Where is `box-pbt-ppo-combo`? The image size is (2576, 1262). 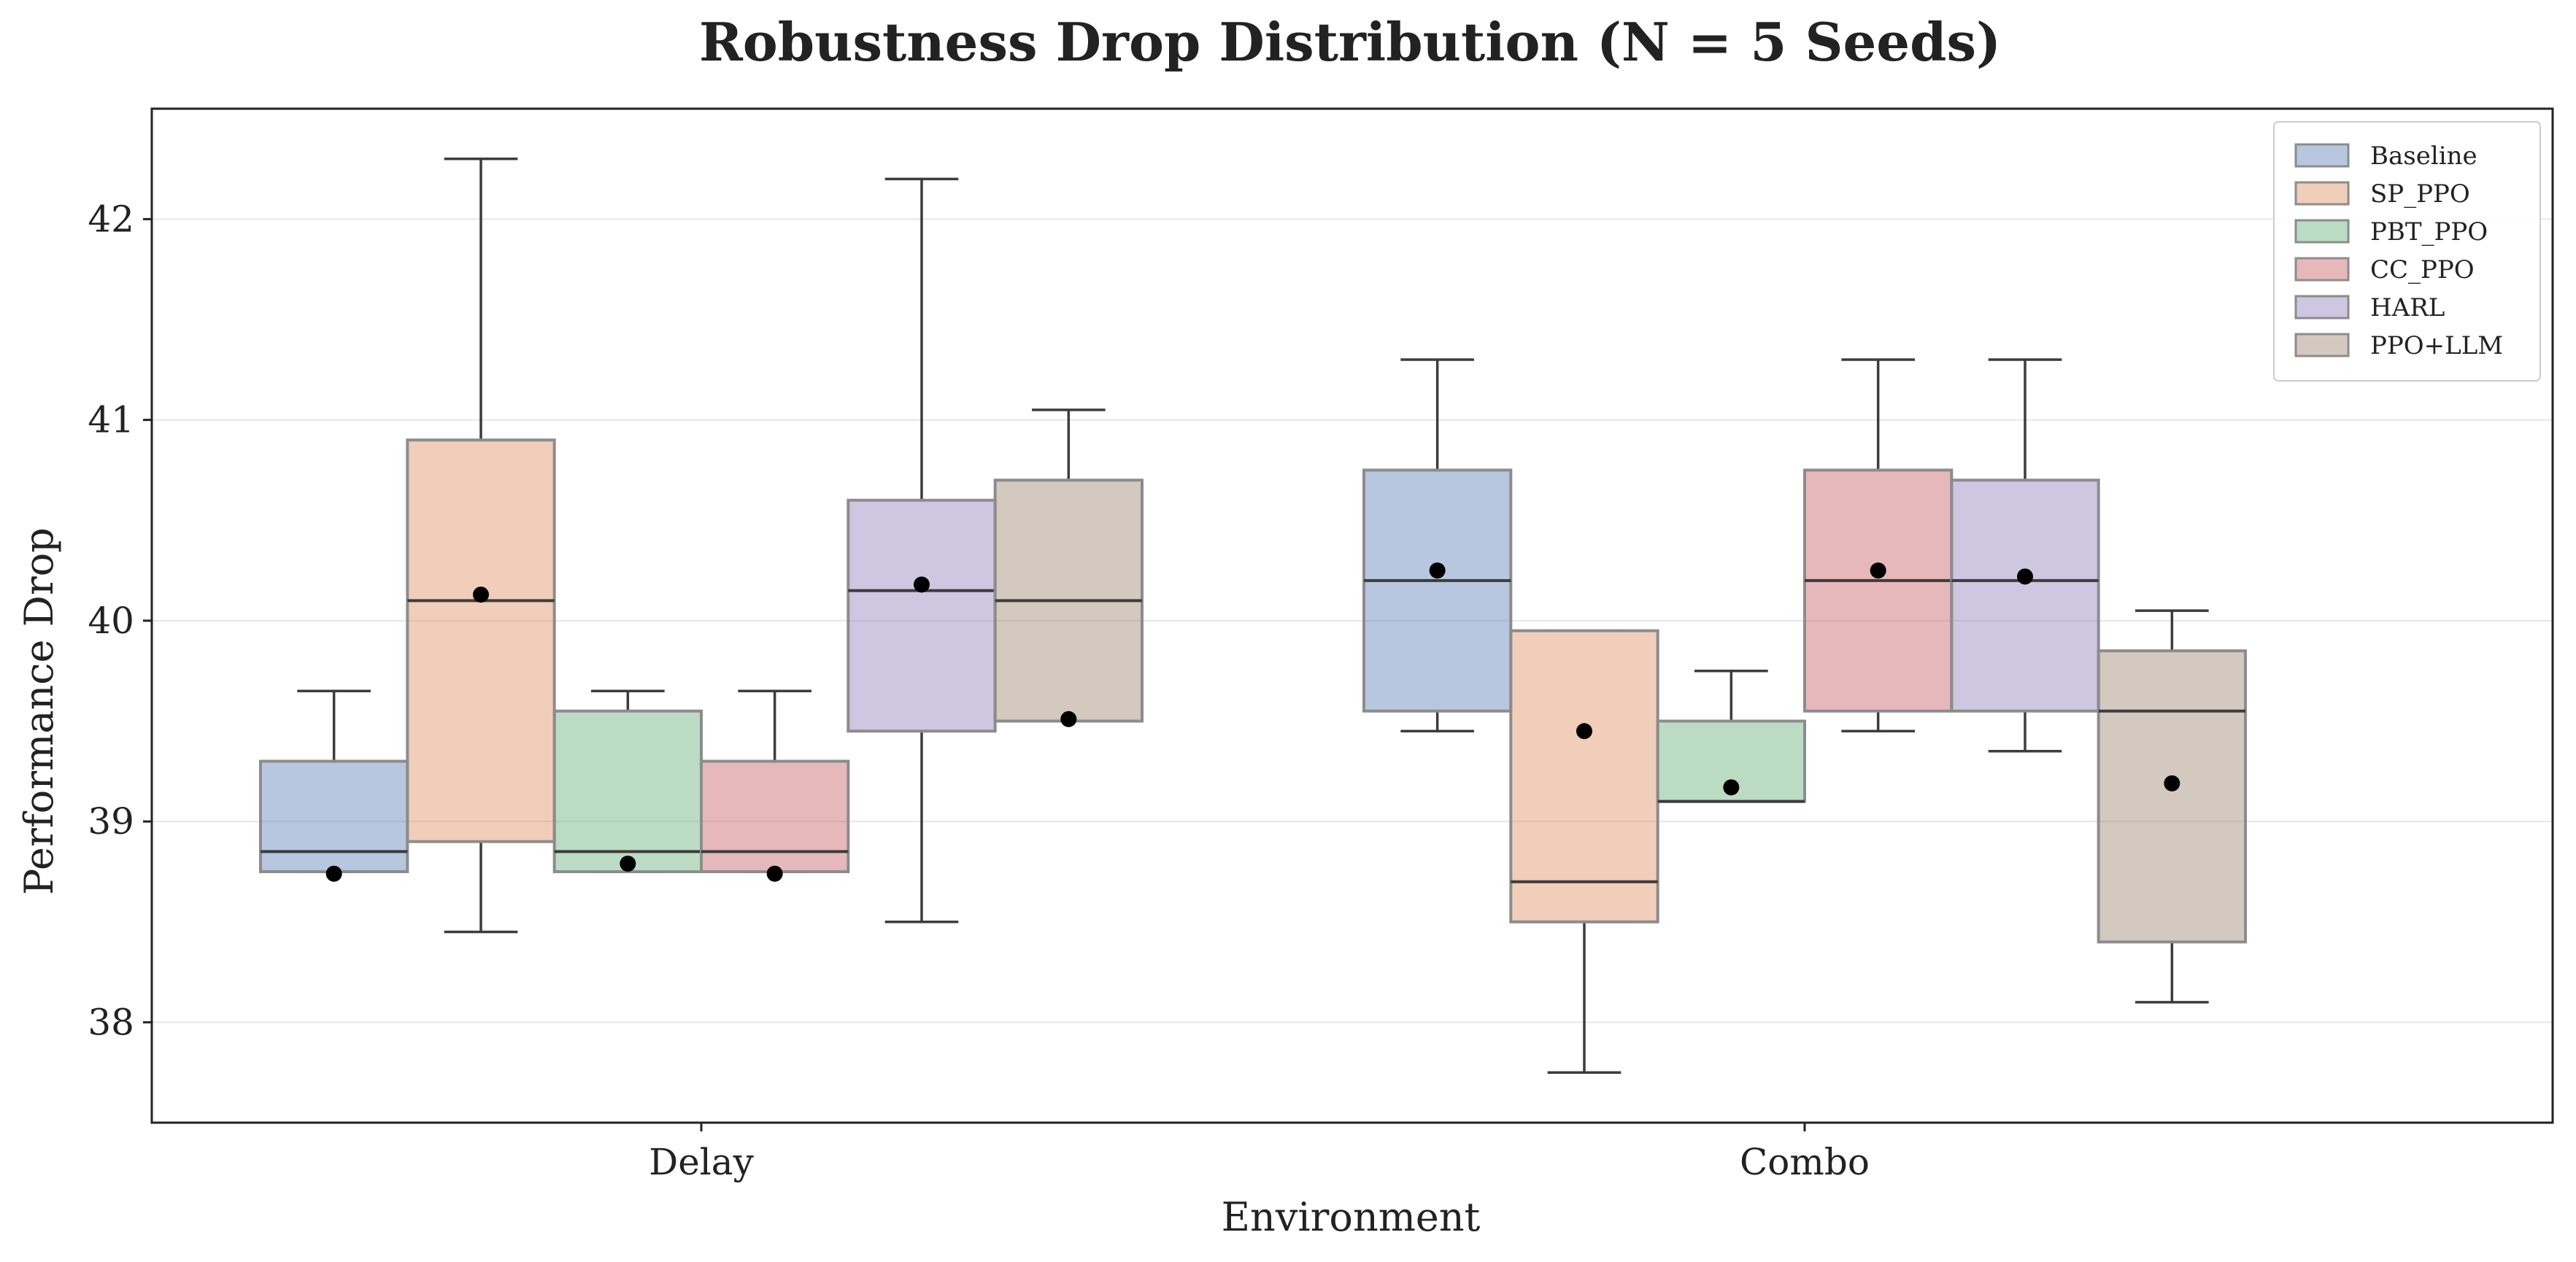 box-pbt-ppo-combo is located at coordinates (1731, 736).